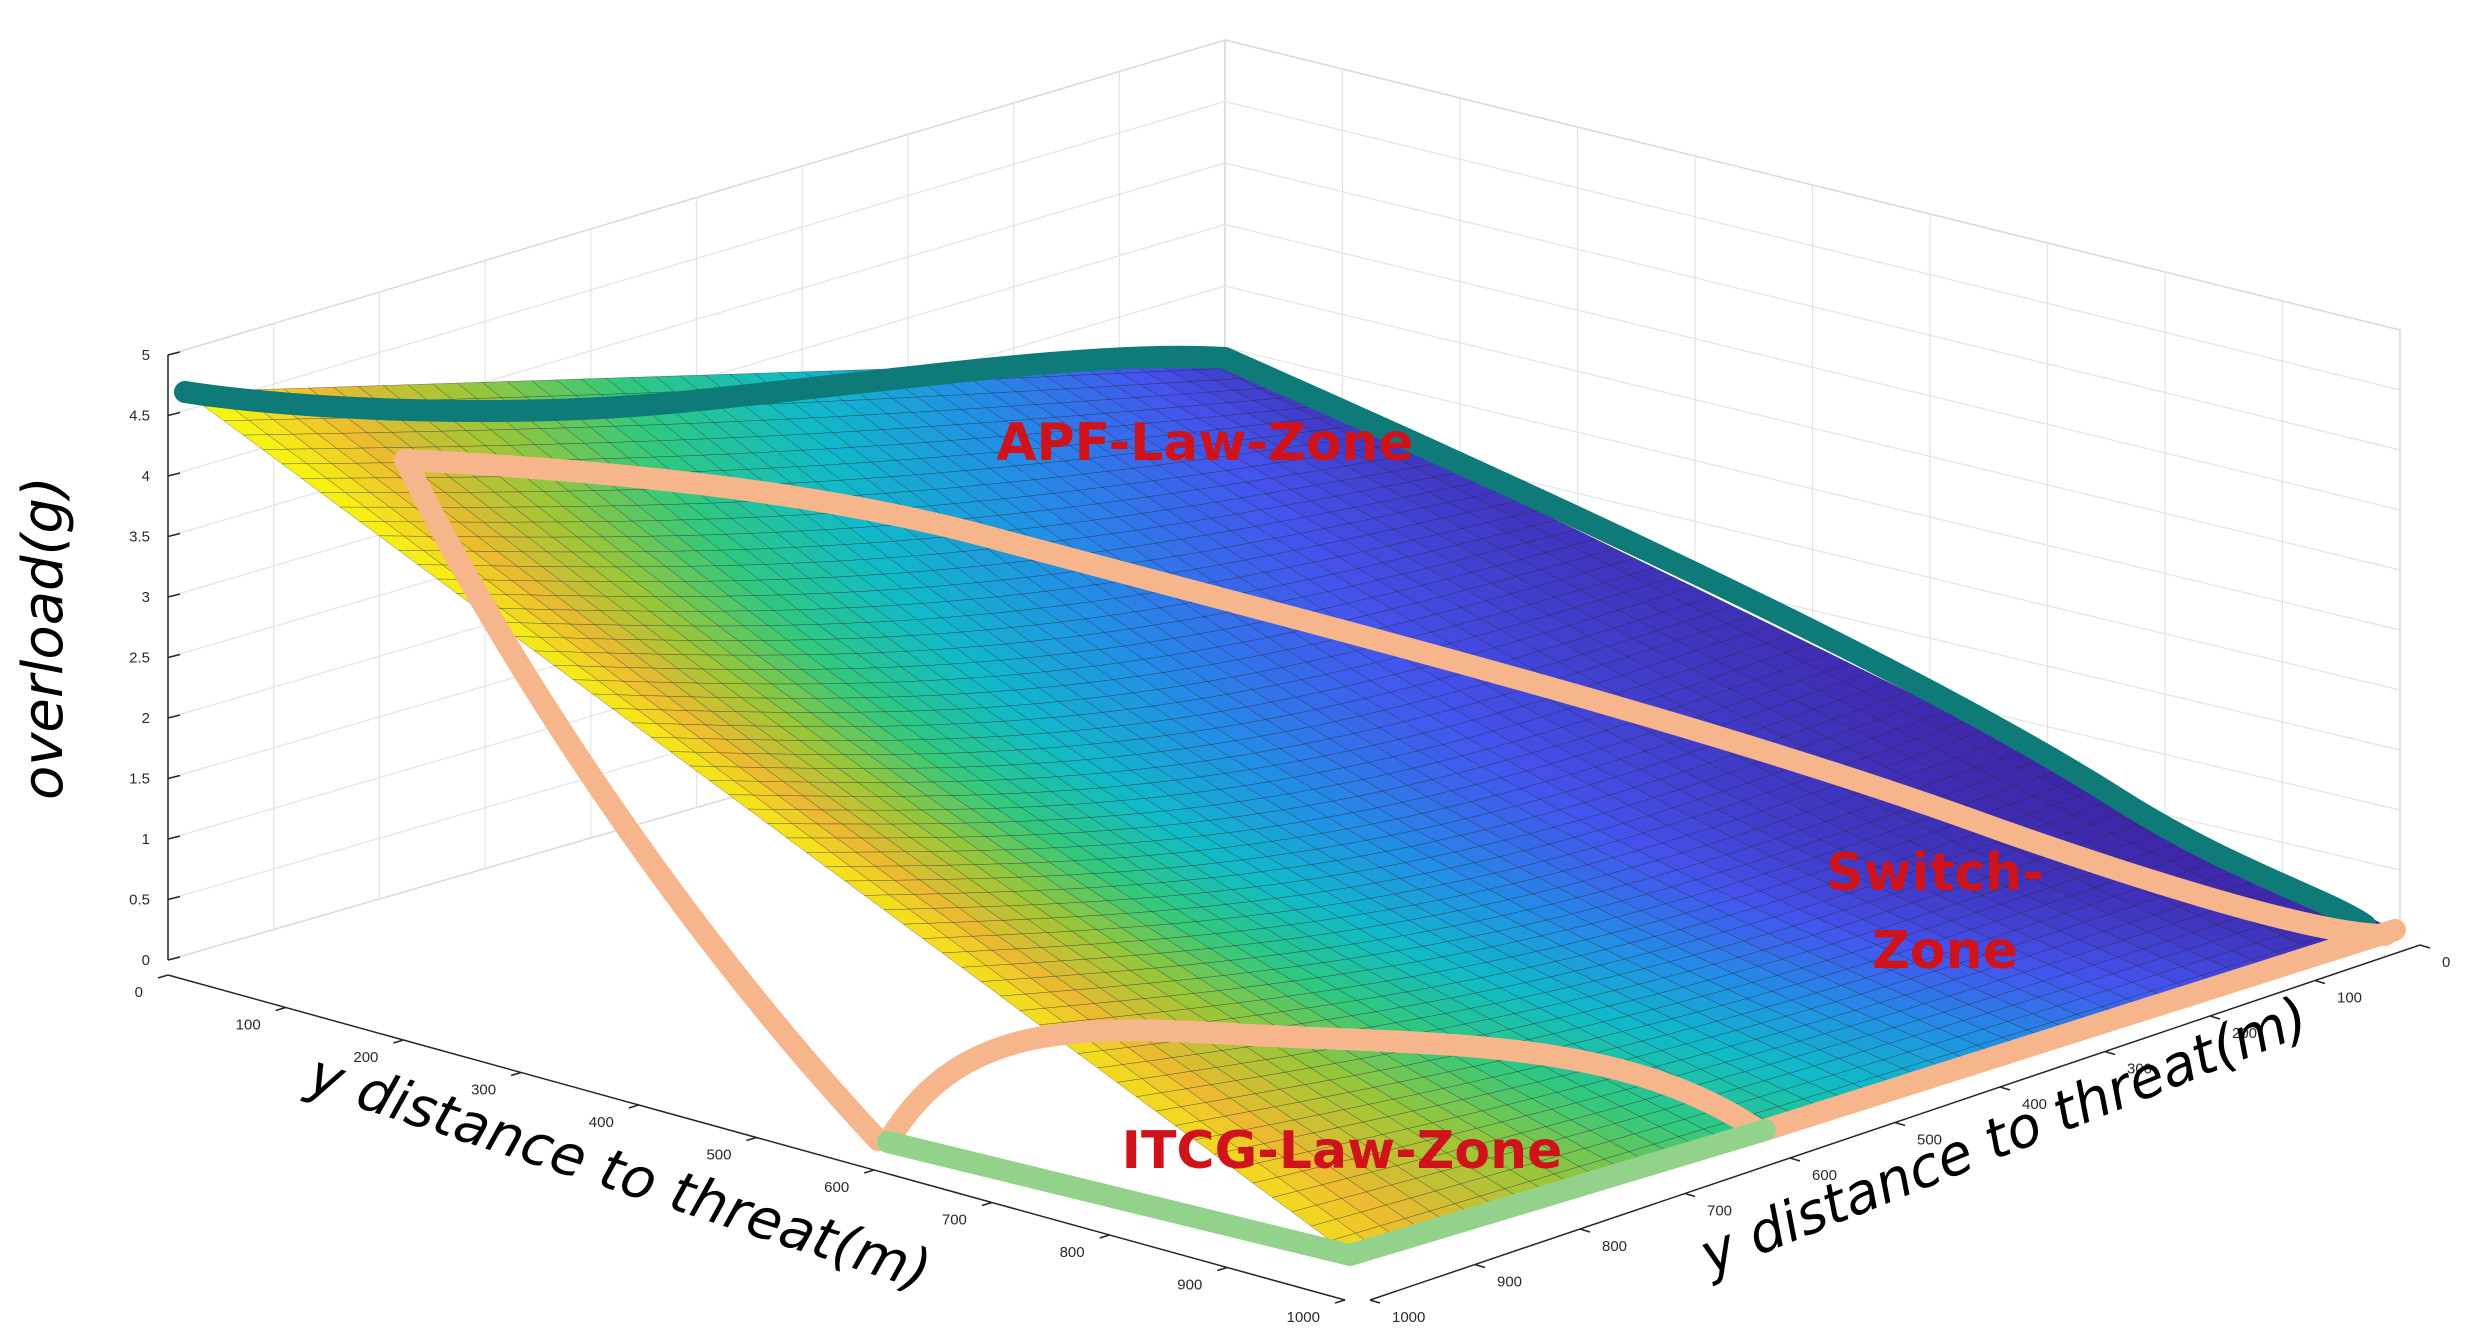 The image size is (2468, 1334). I want to click on right-axis-tick-label: 0, so click(2446, 962).